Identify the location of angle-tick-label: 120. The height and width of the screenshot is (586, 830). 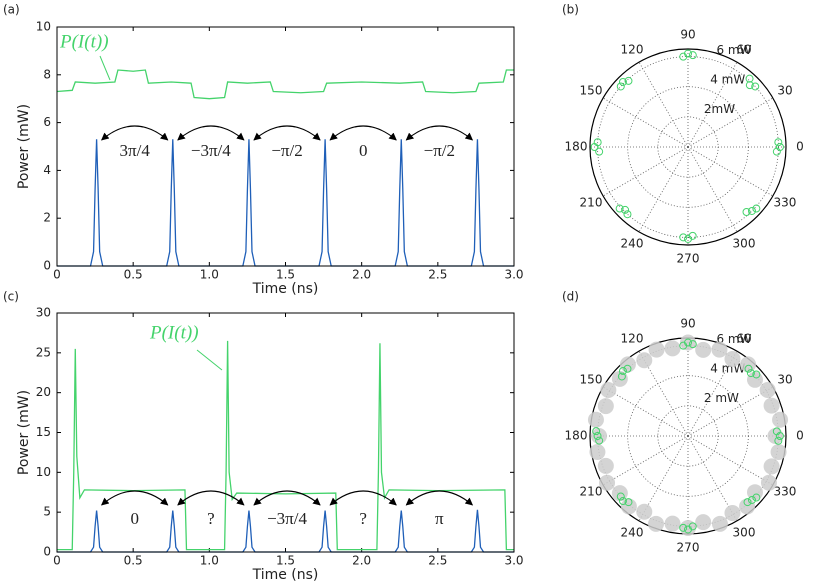
(632, 50).